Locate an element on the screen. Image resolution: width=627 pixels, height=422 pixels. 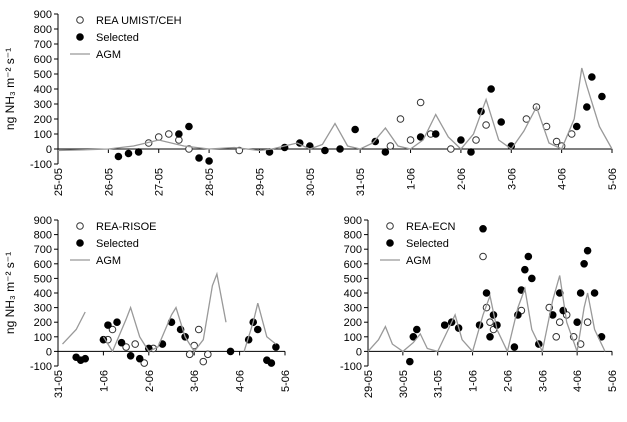
legend-label: REA UMIST/CEH is located at coordinates (139, 21).